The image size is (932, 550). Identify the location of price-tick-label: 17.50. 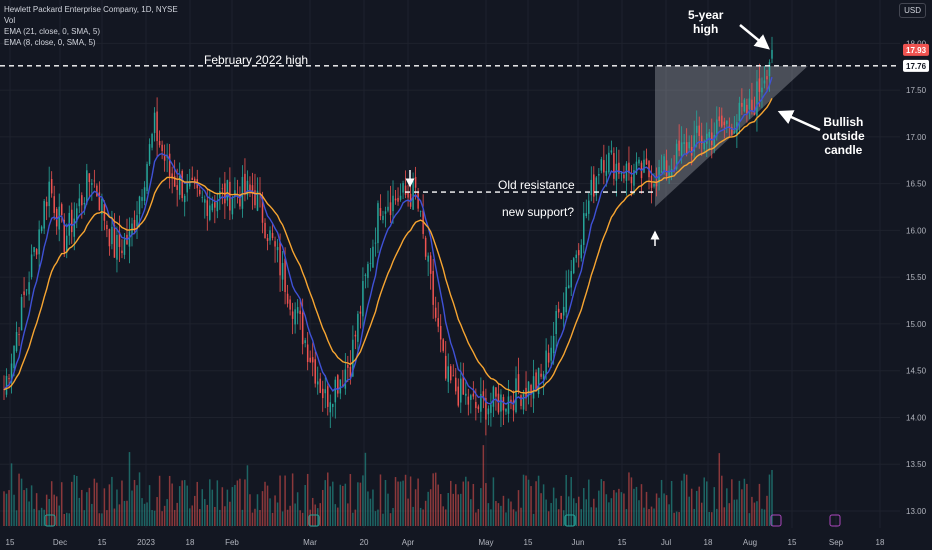
(916, 90).